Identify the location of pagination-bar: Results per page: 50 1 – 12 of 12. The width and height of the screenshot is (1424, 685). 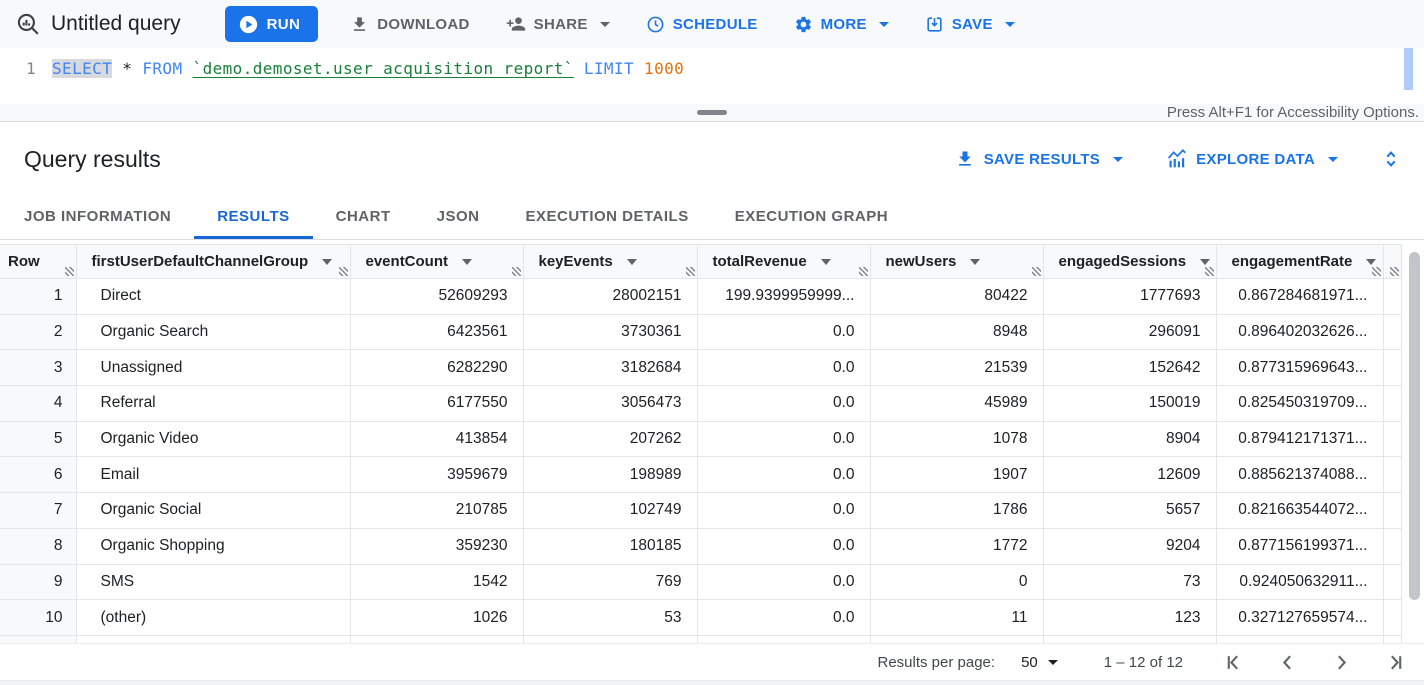
(712, 661).